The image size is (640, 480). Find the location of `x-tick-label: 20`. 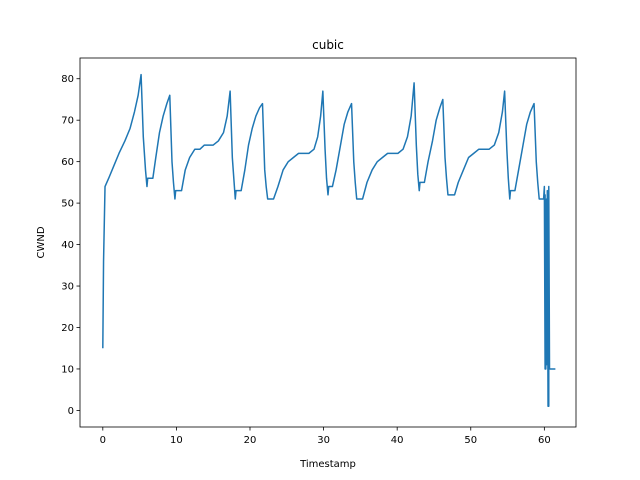

x-tick-label: 20 is located at coordinates (250, 440).